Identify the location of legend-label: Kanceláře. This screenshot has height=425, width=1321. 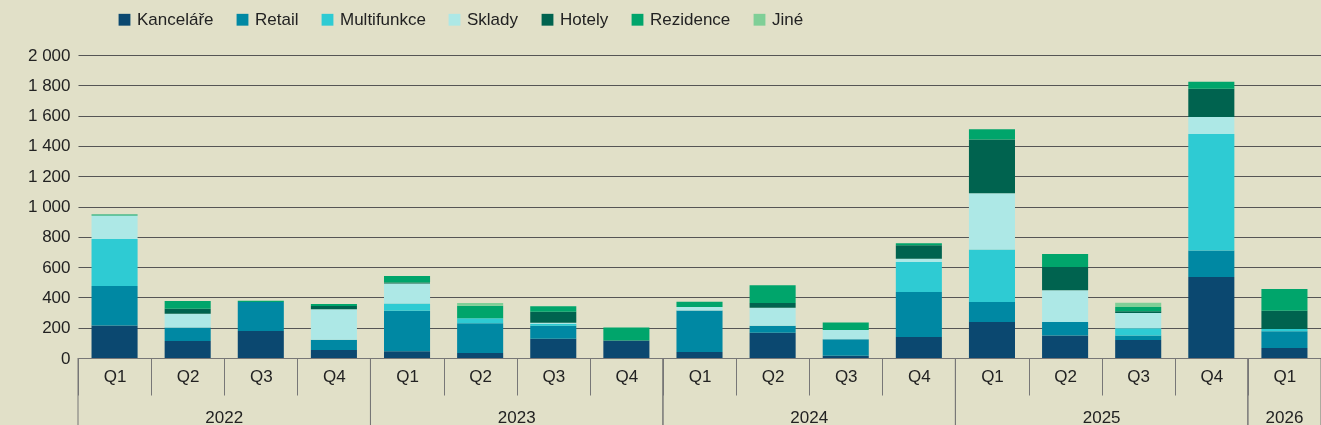
(175, 19).